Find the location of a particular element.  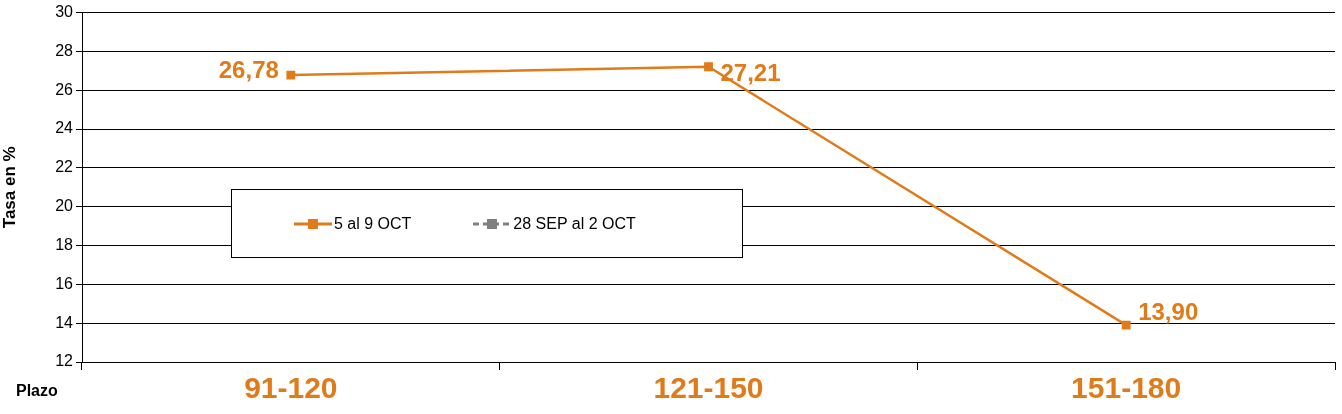

y-tick-label: 30 is located at coordinates (64, 12).